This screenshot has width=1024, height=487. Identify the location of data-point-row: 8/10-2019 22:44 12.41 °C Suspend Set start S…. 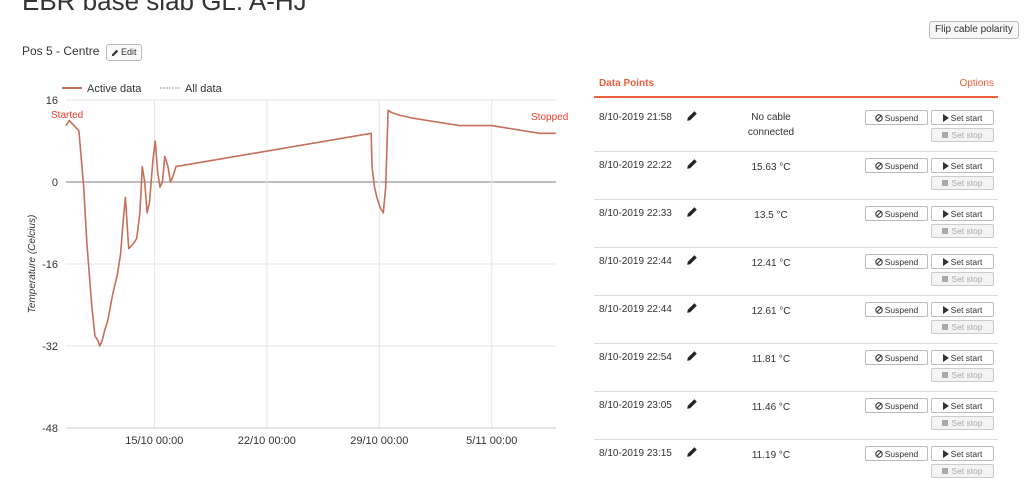
(796, 272).